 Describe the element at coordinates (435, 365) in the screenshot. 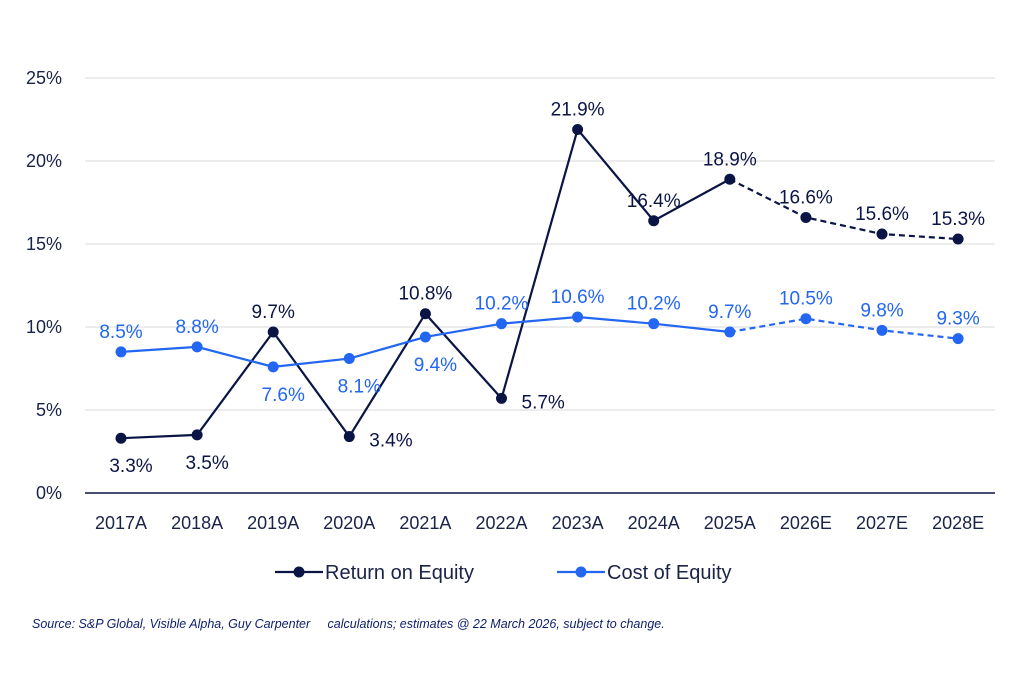

I see `coe-data-label: 9.4%` at that location.